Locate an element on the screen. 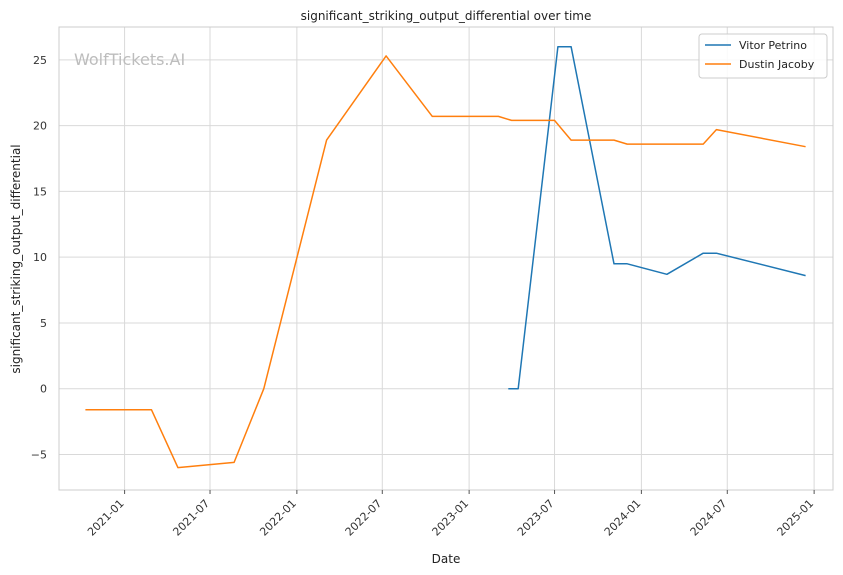  x-tick-label: 2021-01 is located at coordinates (106, 518).